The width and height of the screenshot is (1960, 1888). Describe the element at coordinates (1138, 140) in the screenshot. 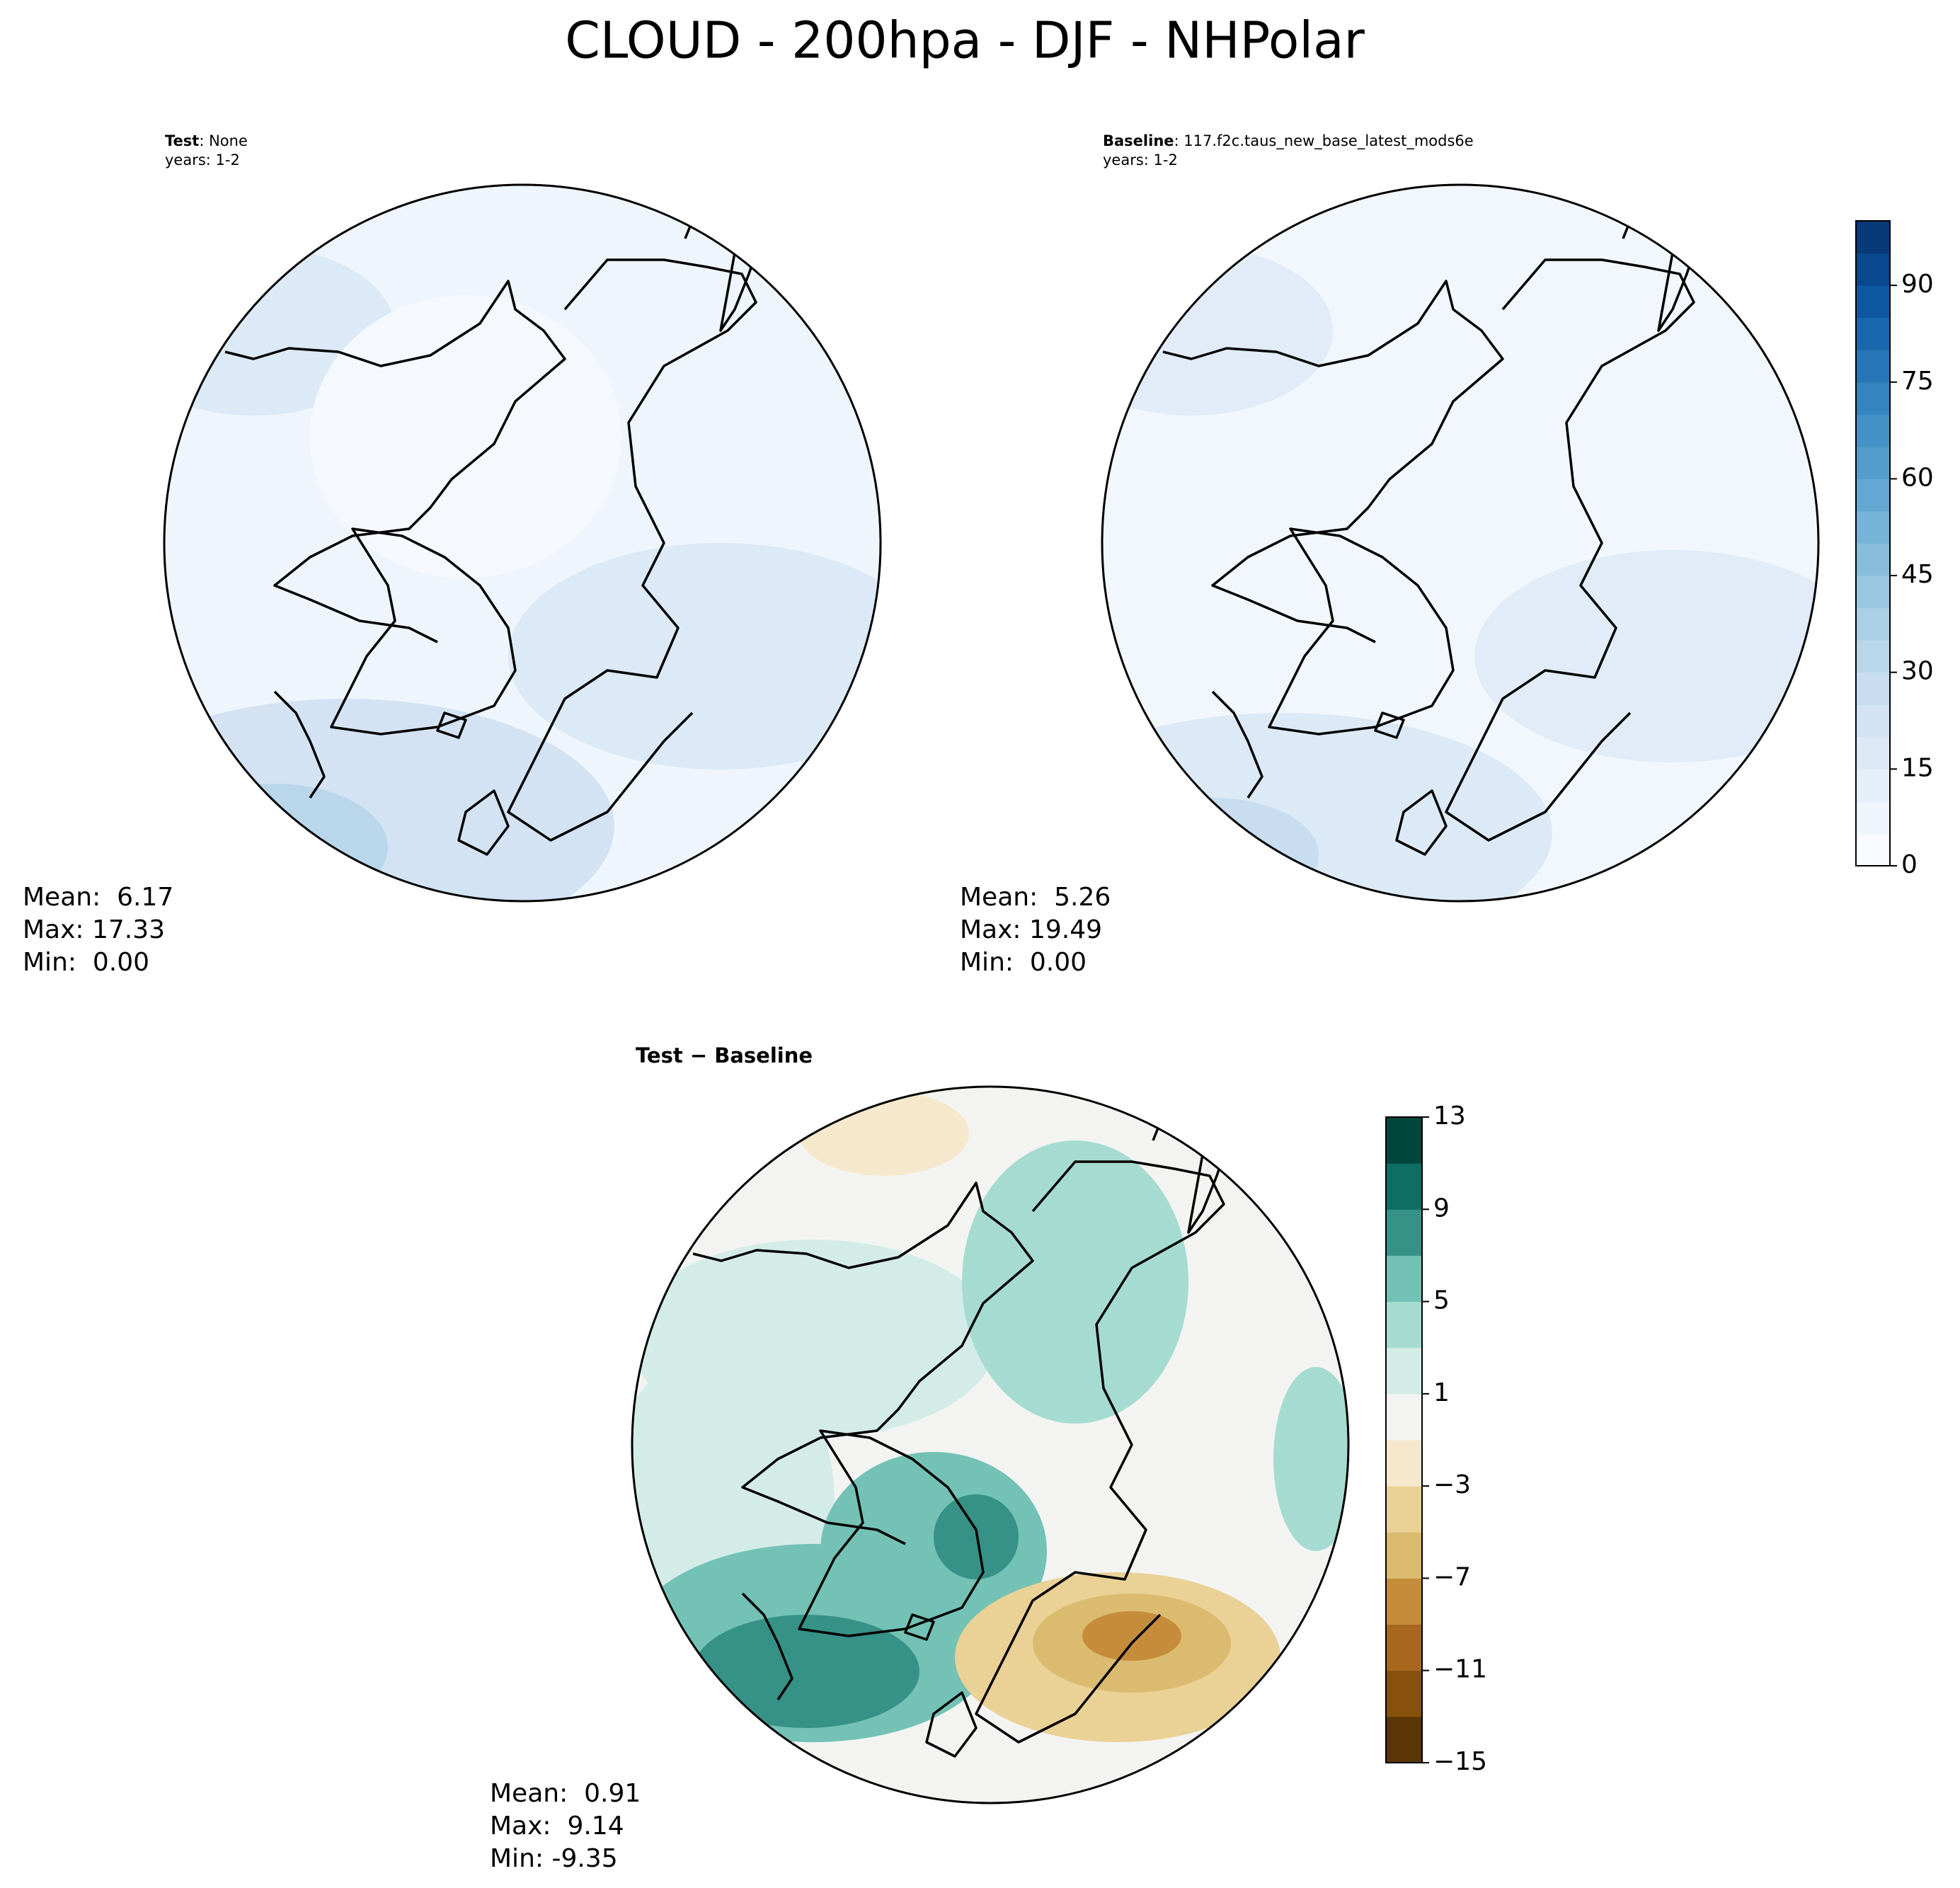

I see `panel-label: Baseline` at that location.